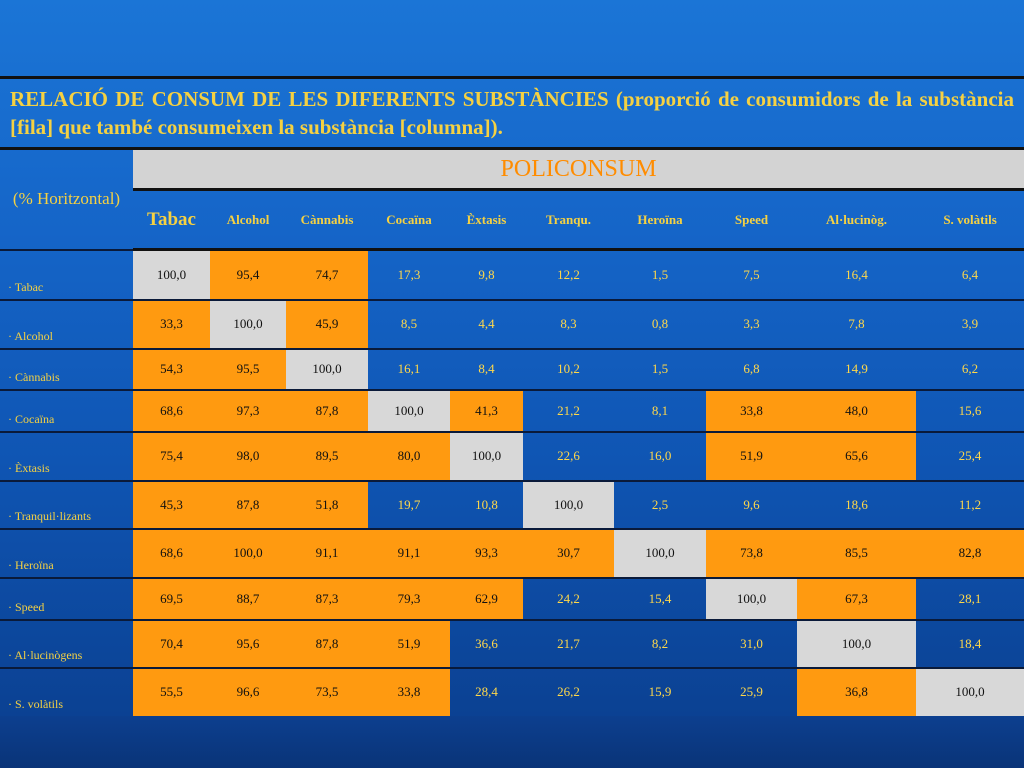 Image resolution: width=1024 pixels, height=768 pixels. Describe the element at coordinates (568, 275) in the screenshot. I see `table-cell: 12,2` at that location.